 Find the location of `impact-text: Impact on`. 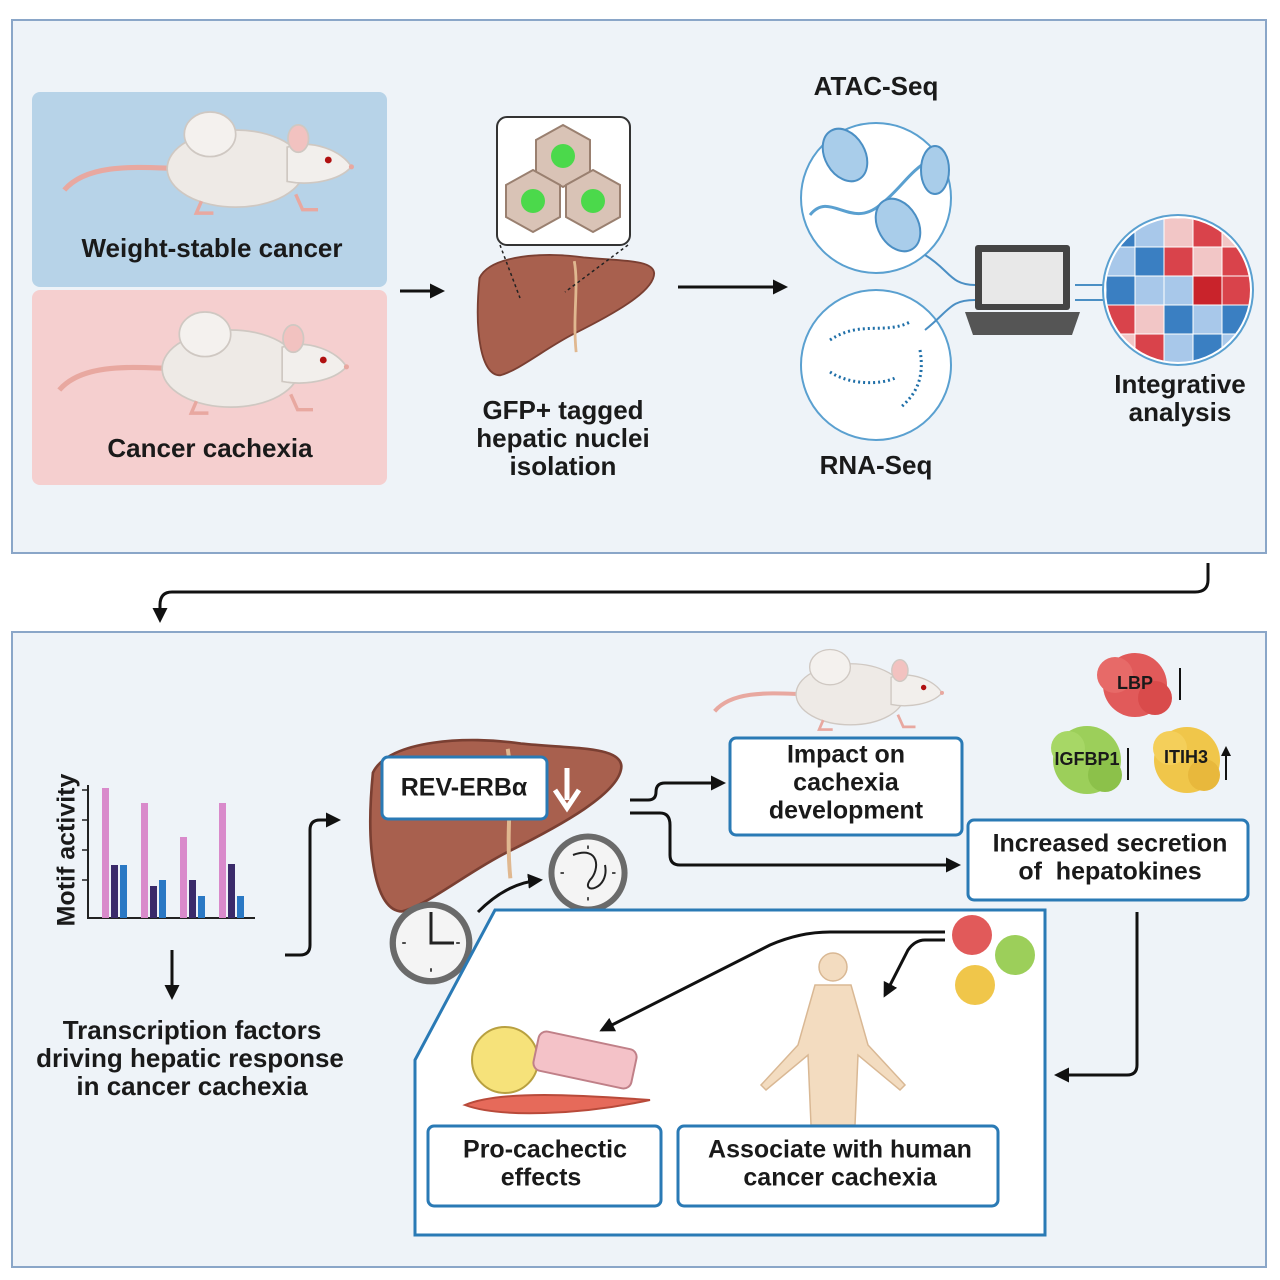

impact-text: Impact on is located at coordinates (846, 755).